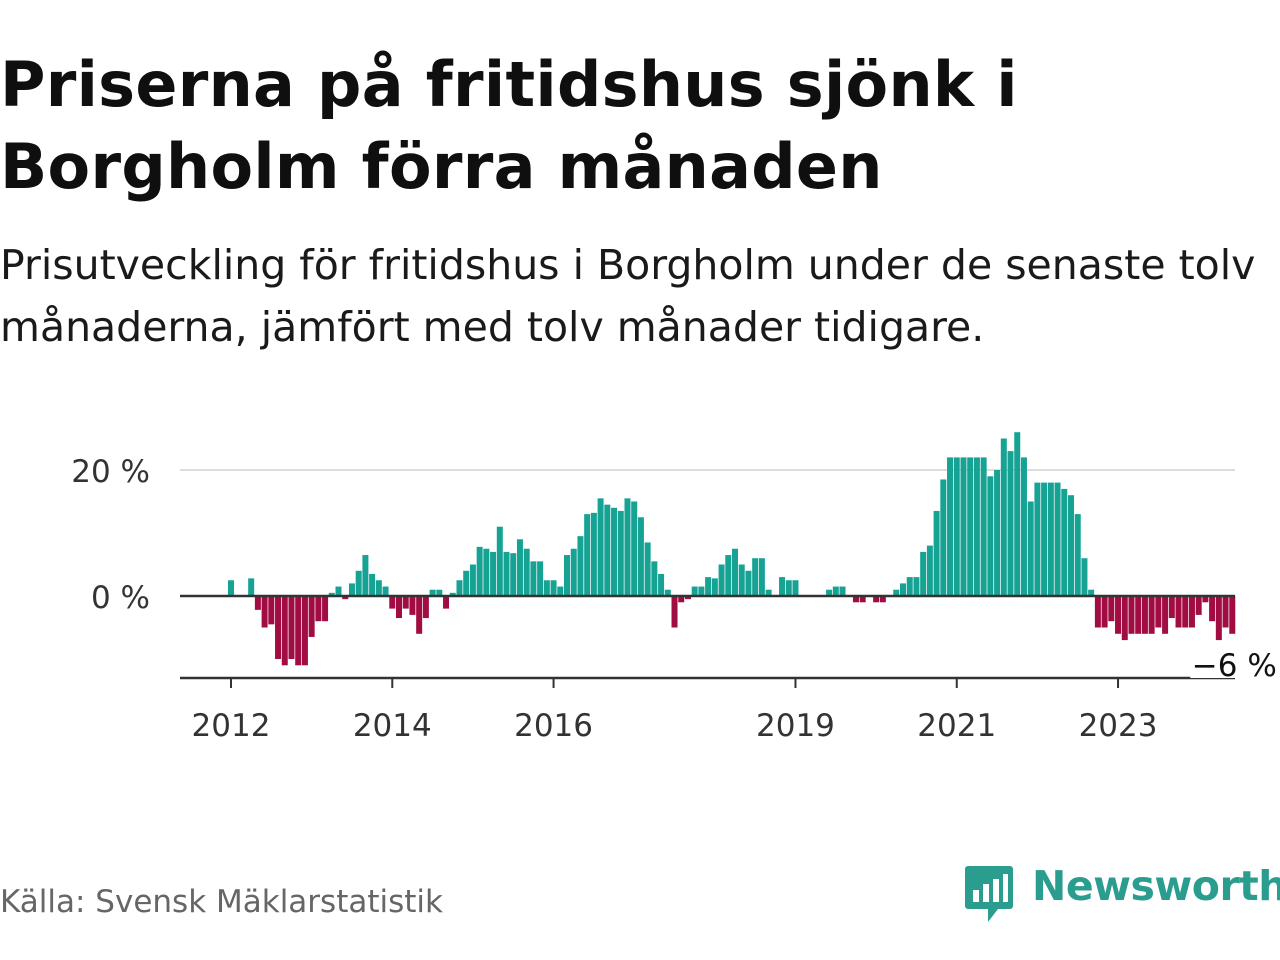 This screenshot has height=960, width=1280. I want to click on x-tick-label: 2016, so click(553, 726).